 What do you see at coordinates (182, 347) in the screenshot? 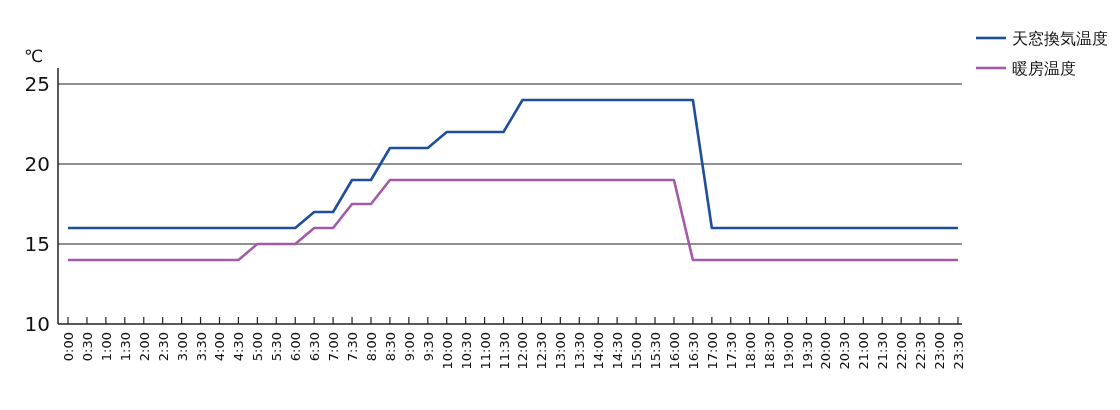
I see `x-tick-label: 3:00` at bounding box center [182, 347].